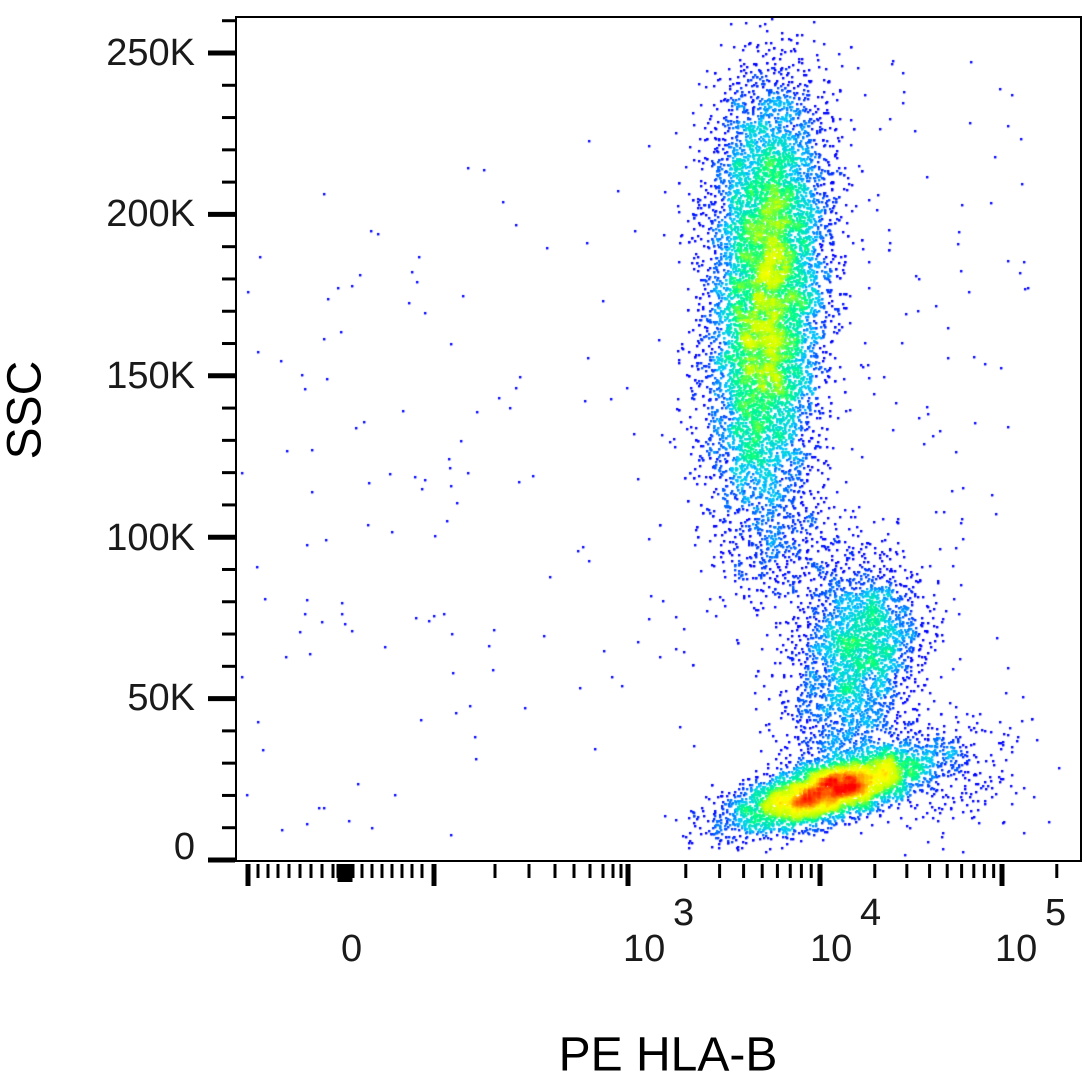  I want to click on x-tick-base: 0, so click(352, 949).